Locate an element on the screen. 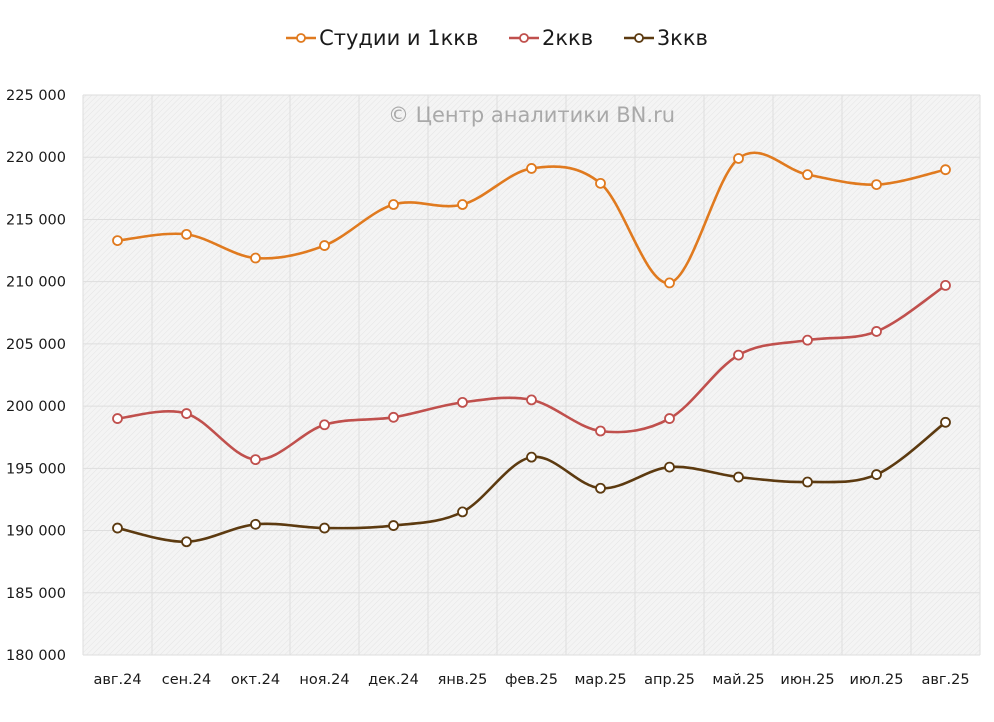  y-tick-label: 195 000 is located at coordinates (36, 469).